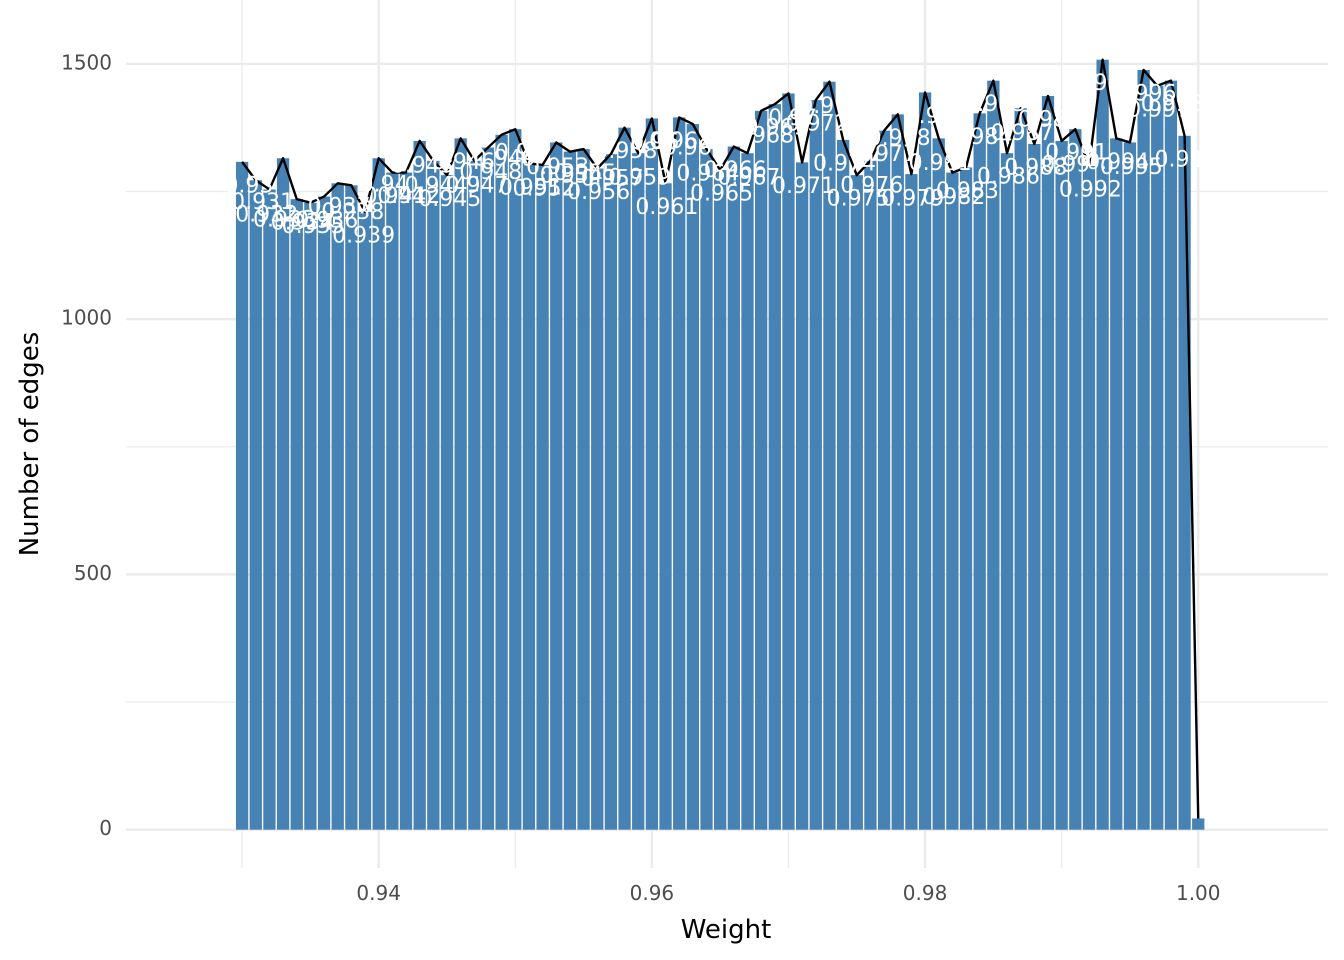 This screenshot has width=1344, height=960. What do you see at coordinates (925, 893) in the screenshot?
I see `x-tick-label: 0.98` at bounding box center [925, 893].